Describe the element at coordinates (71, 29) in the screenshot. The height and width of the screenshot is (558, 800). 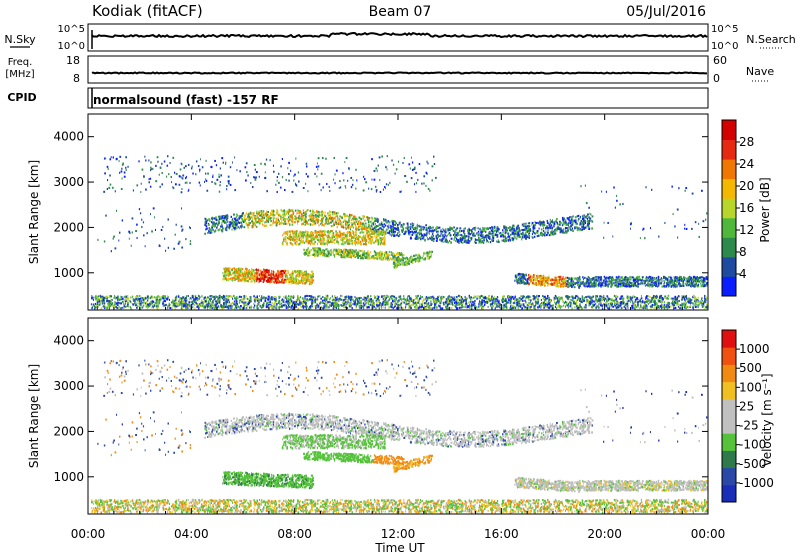
I see `nsky-tick-top: 10^5` at that location.